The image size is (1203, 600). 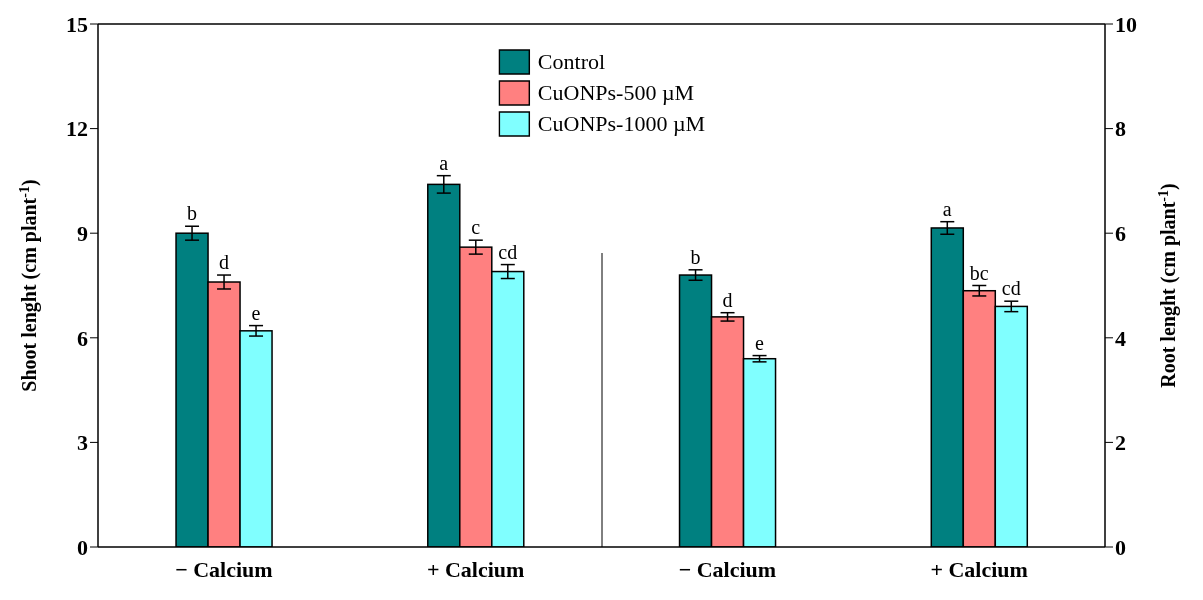 What do you see at coordinates (571, 61) in the screenshot?
I see `legend-label: Control` at bounding box center [571, 61].